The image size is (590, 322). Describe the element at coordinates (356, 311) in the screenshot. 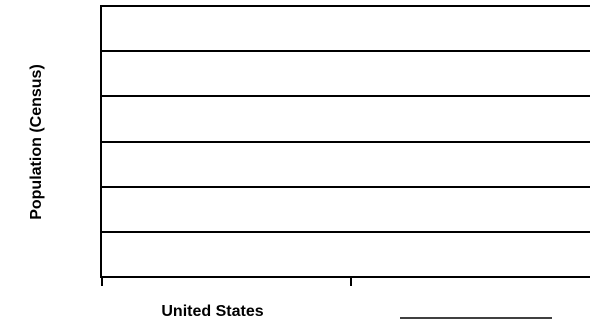

I see `x-tick-labels: United States` at that location.